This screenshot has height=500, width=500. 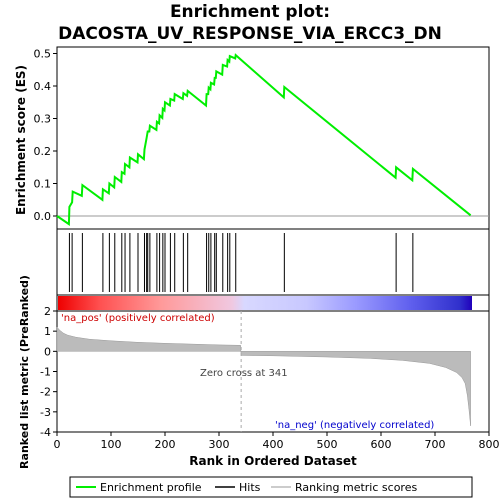 What do you see at coordinates (354, 425) in the screenshot?
I see `neg-correlated-label: 'na_neg' (negatively correlated)` at bounding box center [354, 425].